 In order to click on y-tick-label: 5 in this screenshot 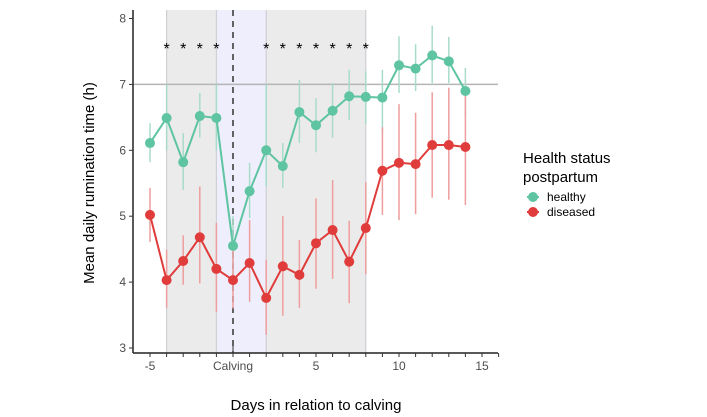, I will do `click(122, 216)`.